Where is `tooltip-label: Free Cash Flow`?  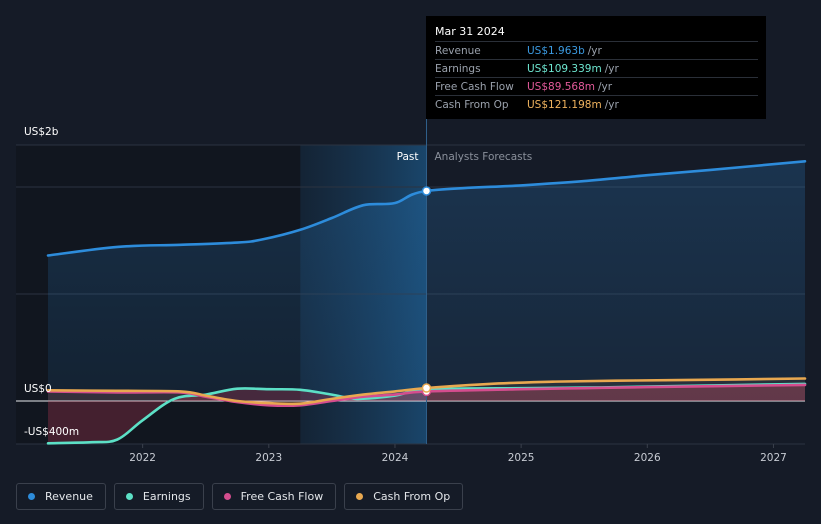
tooltip-label: Free Cash Flow is located at coordinates (474, 86).